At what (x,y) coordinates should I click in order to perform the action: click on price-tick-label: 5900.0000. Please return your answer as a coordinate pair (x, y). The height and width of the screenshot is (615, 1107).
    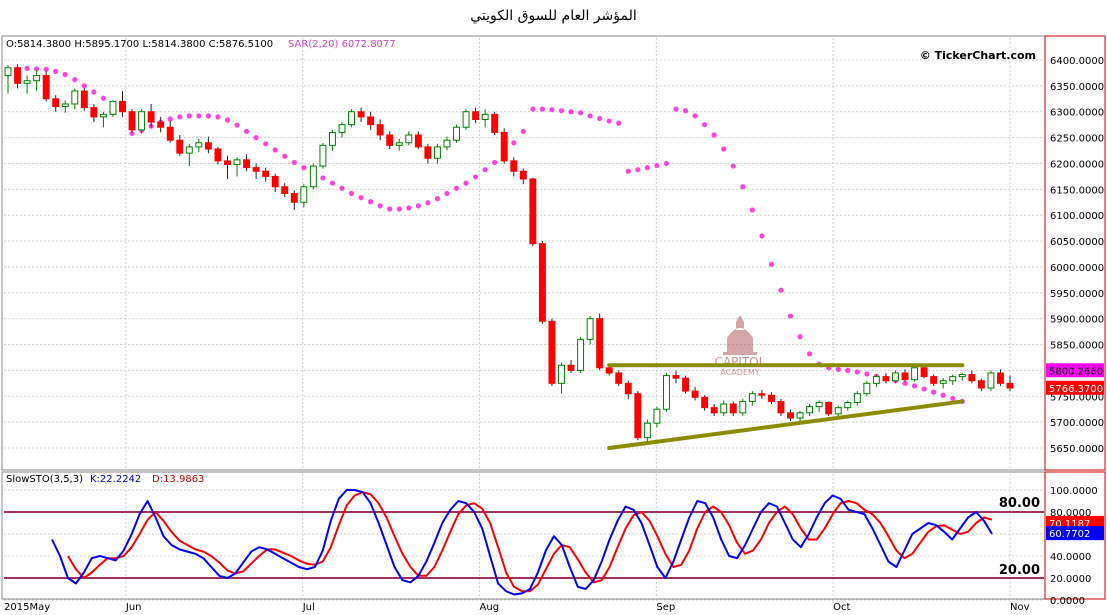
    Looking at the image, I should click on (1077, 320).